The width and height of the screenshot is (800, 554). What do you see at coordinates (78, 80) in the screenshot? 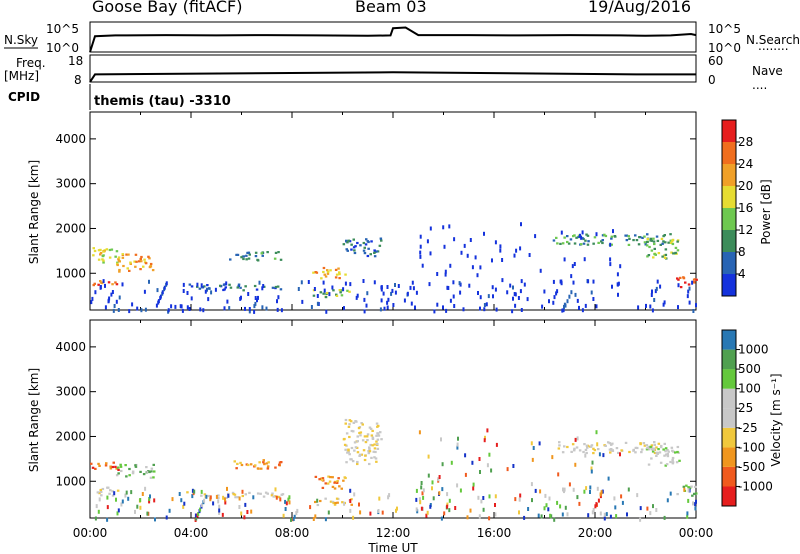
I see `freq-tick-bottom: 8` at bounding box center [78, 80].